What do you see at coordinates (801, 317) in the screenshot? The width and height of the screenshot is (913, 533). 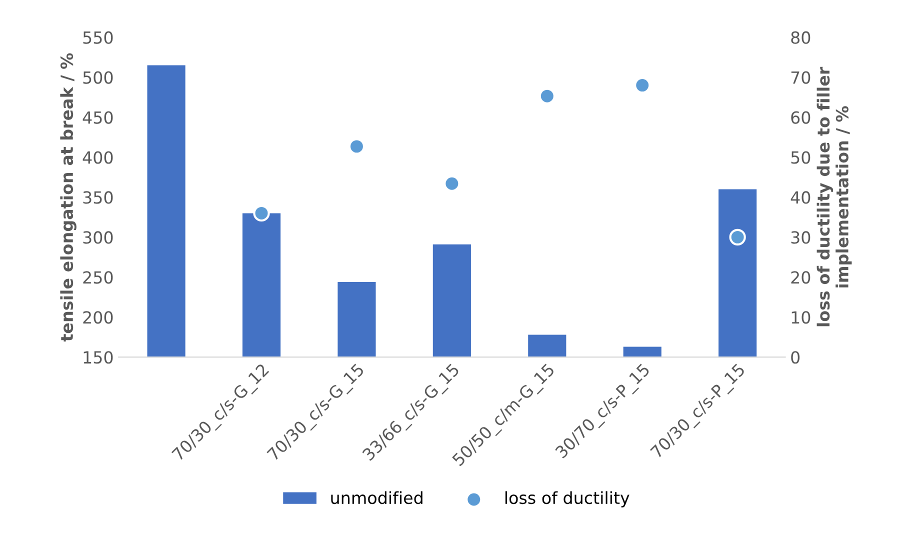 I see `y2-tick-label: 10` at bounding box center [801, 317].